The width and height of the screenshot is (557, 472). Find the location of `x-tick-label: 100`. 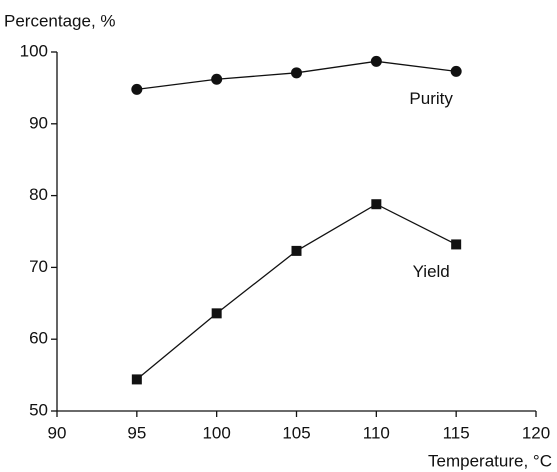

x-tick-label: 100 is located at coordinates (216, 432).